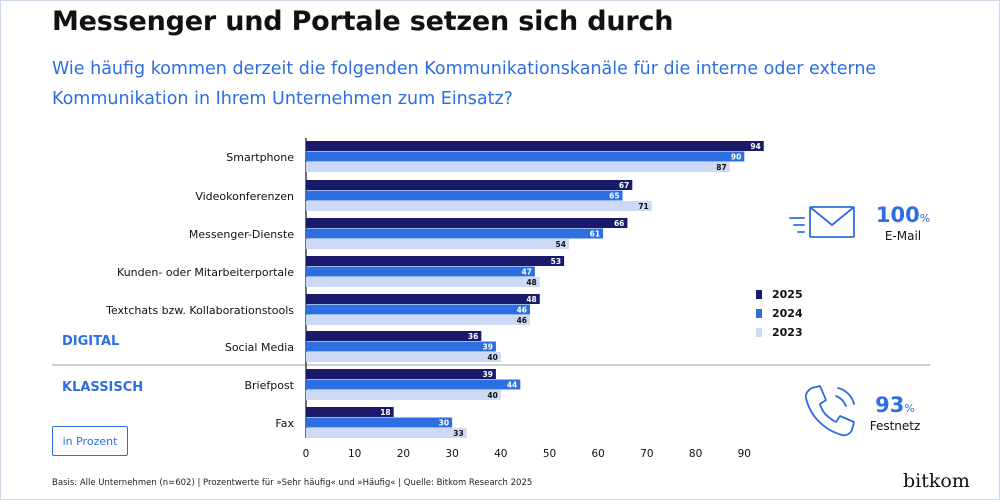 The height and width of the screenshot is (500, 1000). I want to click on category-label: Messenger-Dienste, so click(241, 234).